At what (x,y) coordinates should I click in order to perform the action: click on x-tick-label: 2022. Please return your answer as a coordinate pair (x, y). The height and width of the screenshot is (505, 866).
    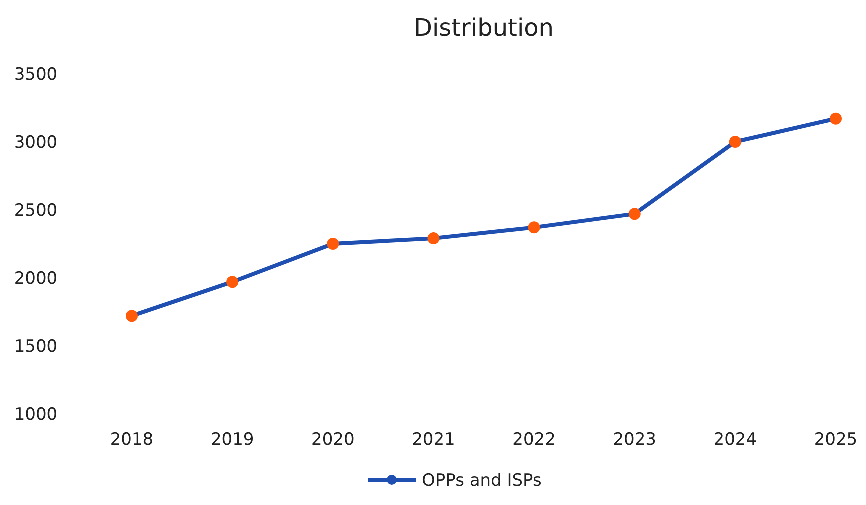
    Looking at the image, I should click on (534, 440).